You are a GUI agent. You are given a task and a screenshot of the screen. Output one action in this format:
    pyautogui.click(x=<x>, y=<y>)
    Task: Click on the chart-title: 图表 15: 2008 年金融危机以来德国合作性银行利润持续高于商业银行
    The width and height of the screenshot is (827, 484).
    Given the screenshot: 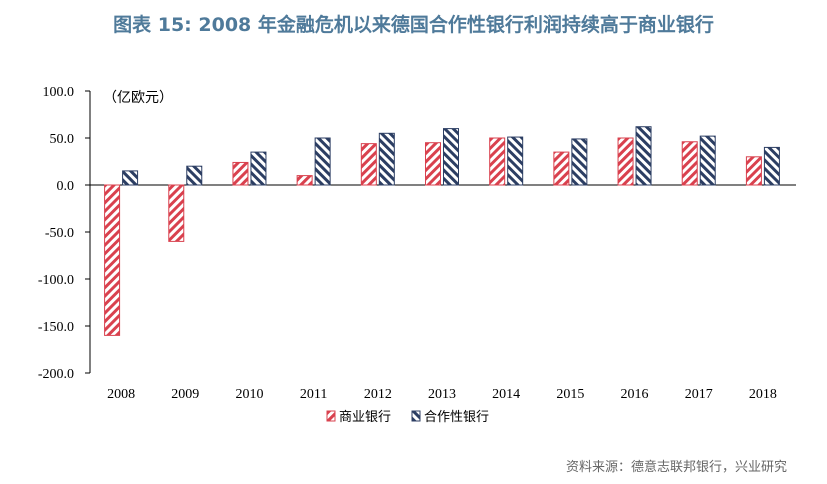 What is the action you would take?
    pyautogui.click(x=413, y=25)
    